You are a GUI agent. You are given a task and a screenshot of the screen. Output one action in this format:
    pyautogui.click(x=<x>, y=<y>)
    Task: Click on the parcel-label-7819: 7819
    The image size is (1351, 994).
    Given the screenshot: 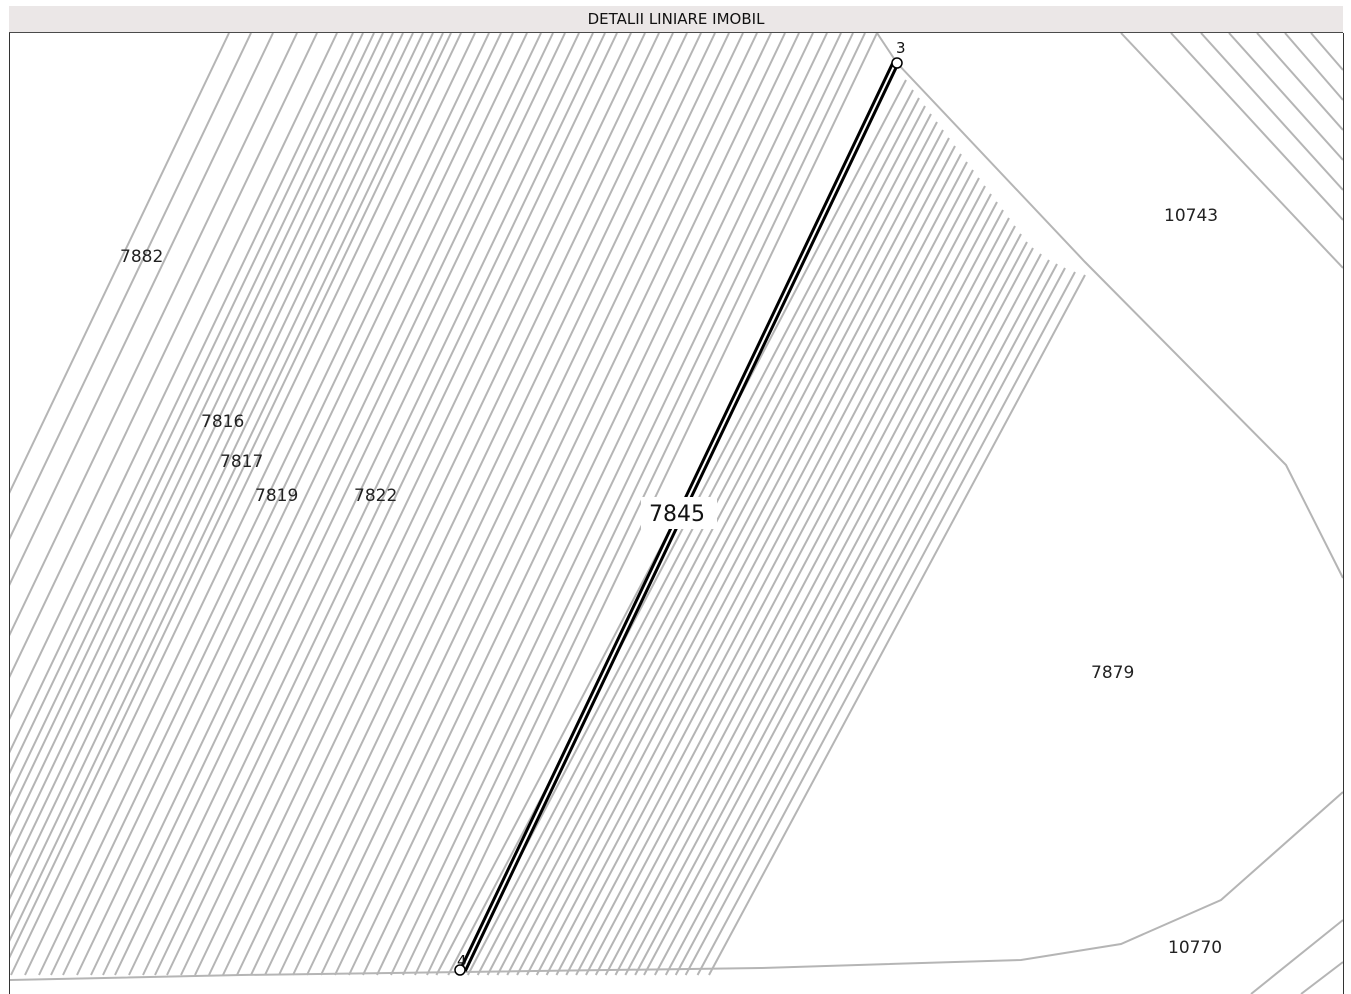 What is the action you would take?
    pyautogui.click(x=276, y=496)
    